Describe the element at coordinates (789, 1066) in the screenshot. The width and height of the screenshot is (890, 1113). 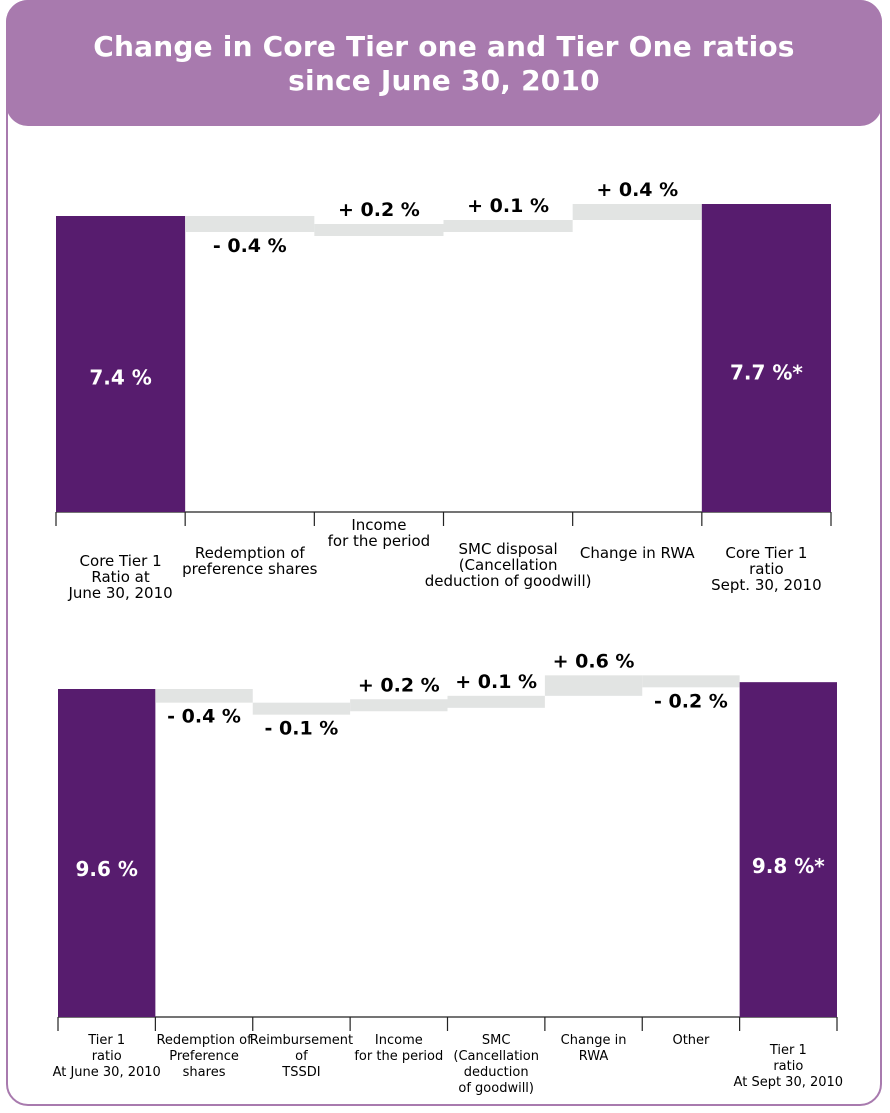
I see `category-label: Tier 1 ratio At Sept 30, 2010` at that location.